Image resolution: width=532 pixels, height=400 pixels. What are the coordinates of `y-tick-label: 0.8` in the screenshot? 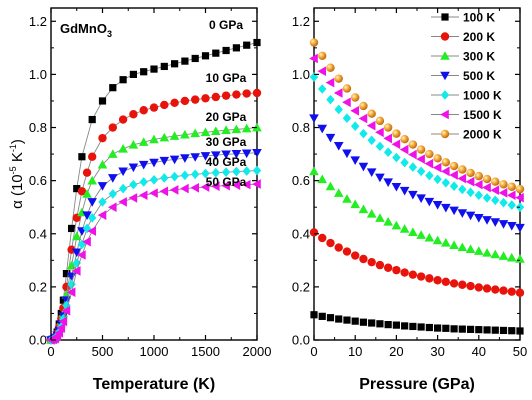 It's located at (38, 127).